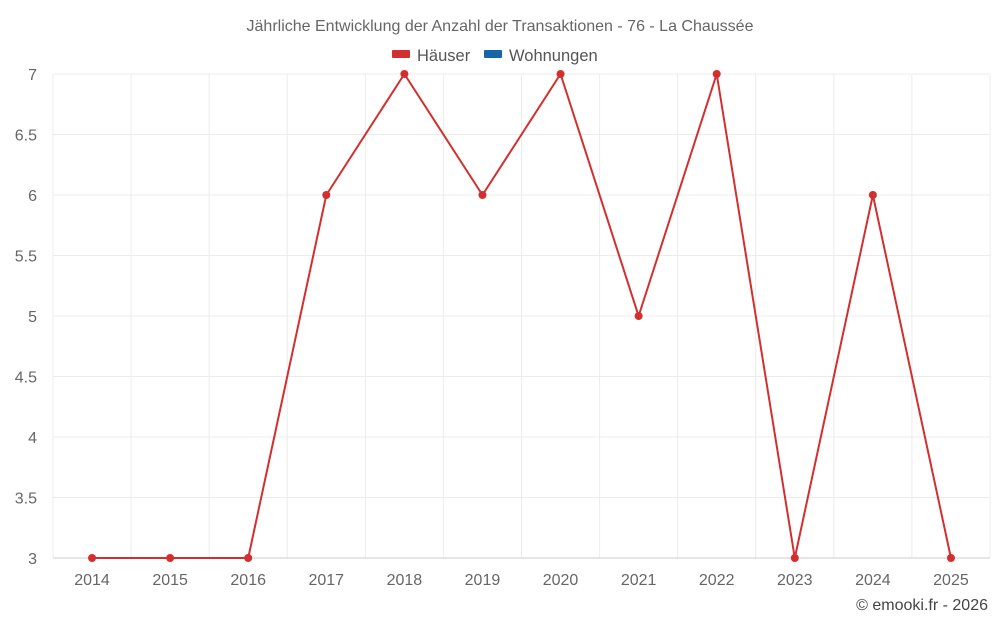  I want to click on y-tick-label: 3, so click(32, 559).